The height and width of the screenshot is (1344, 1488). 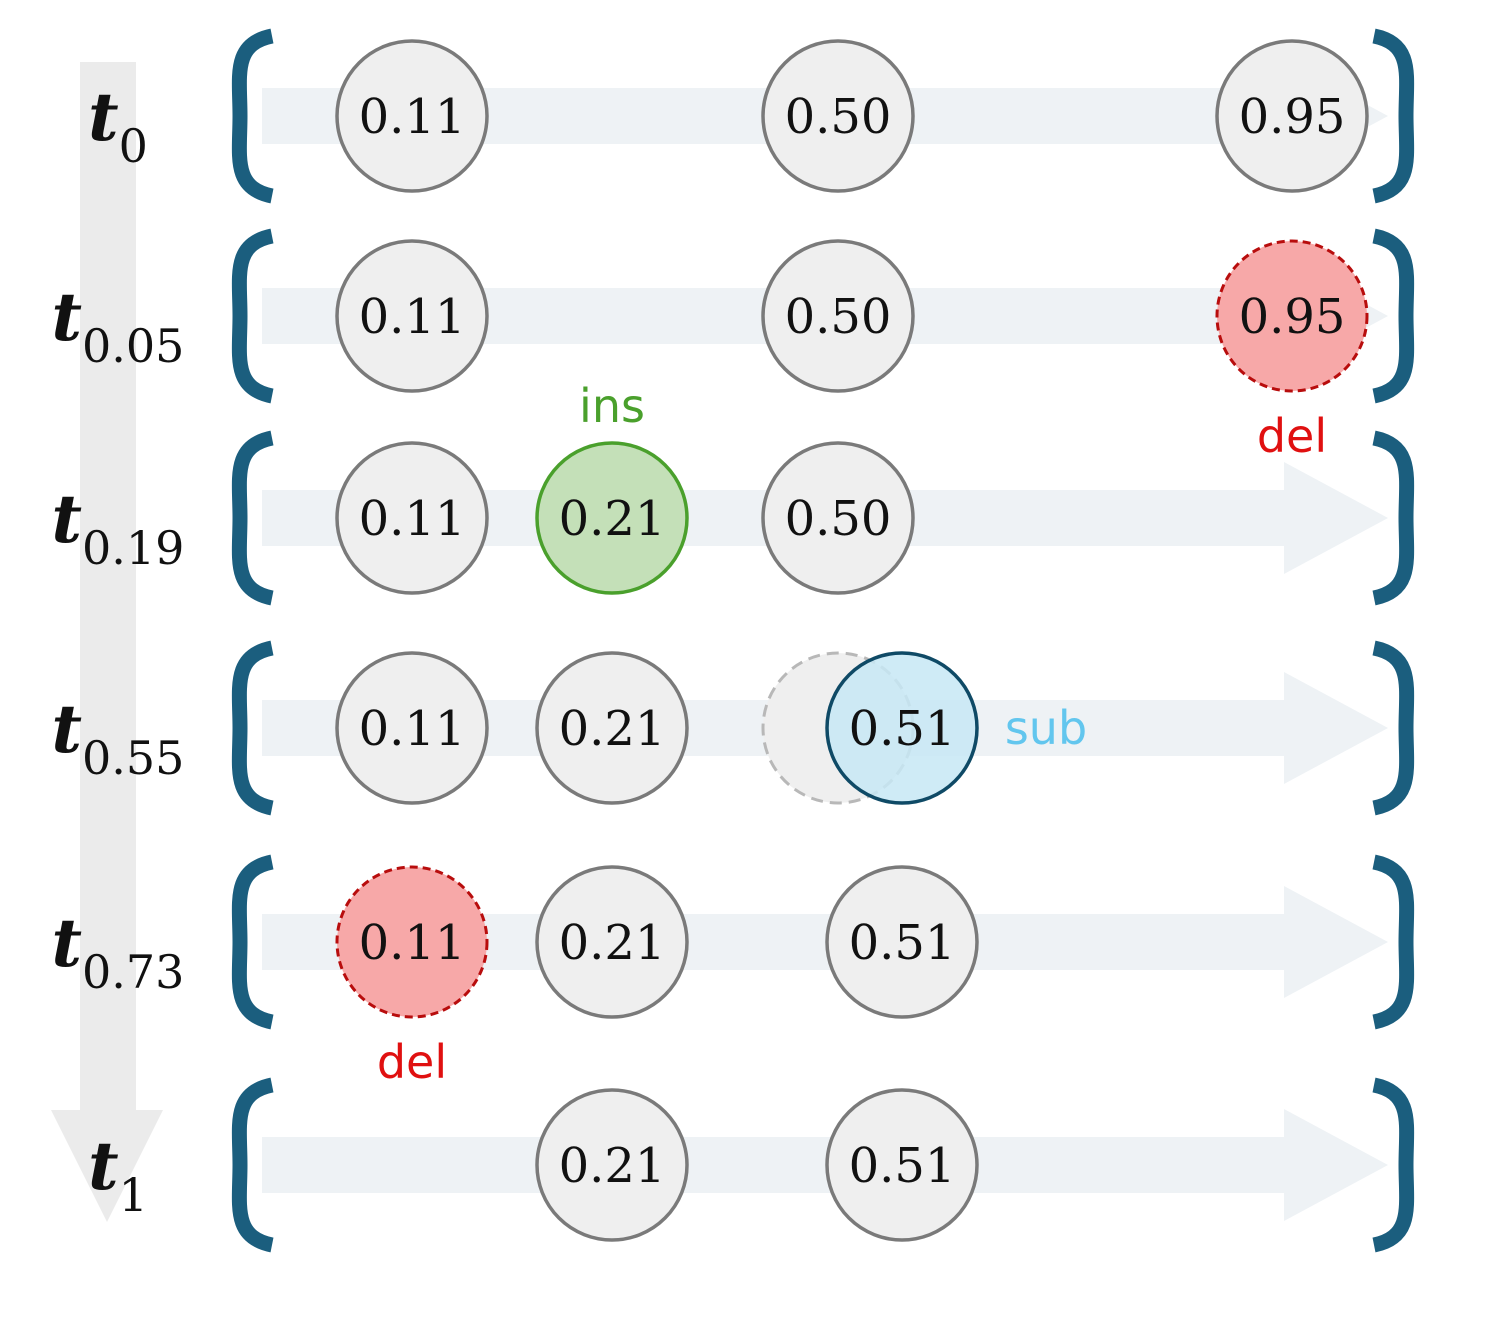 What do you see at coordinates (133, 758) in the screenshot?
I see `time-label-subscript: 0.55` at bounding box center [133, 758].